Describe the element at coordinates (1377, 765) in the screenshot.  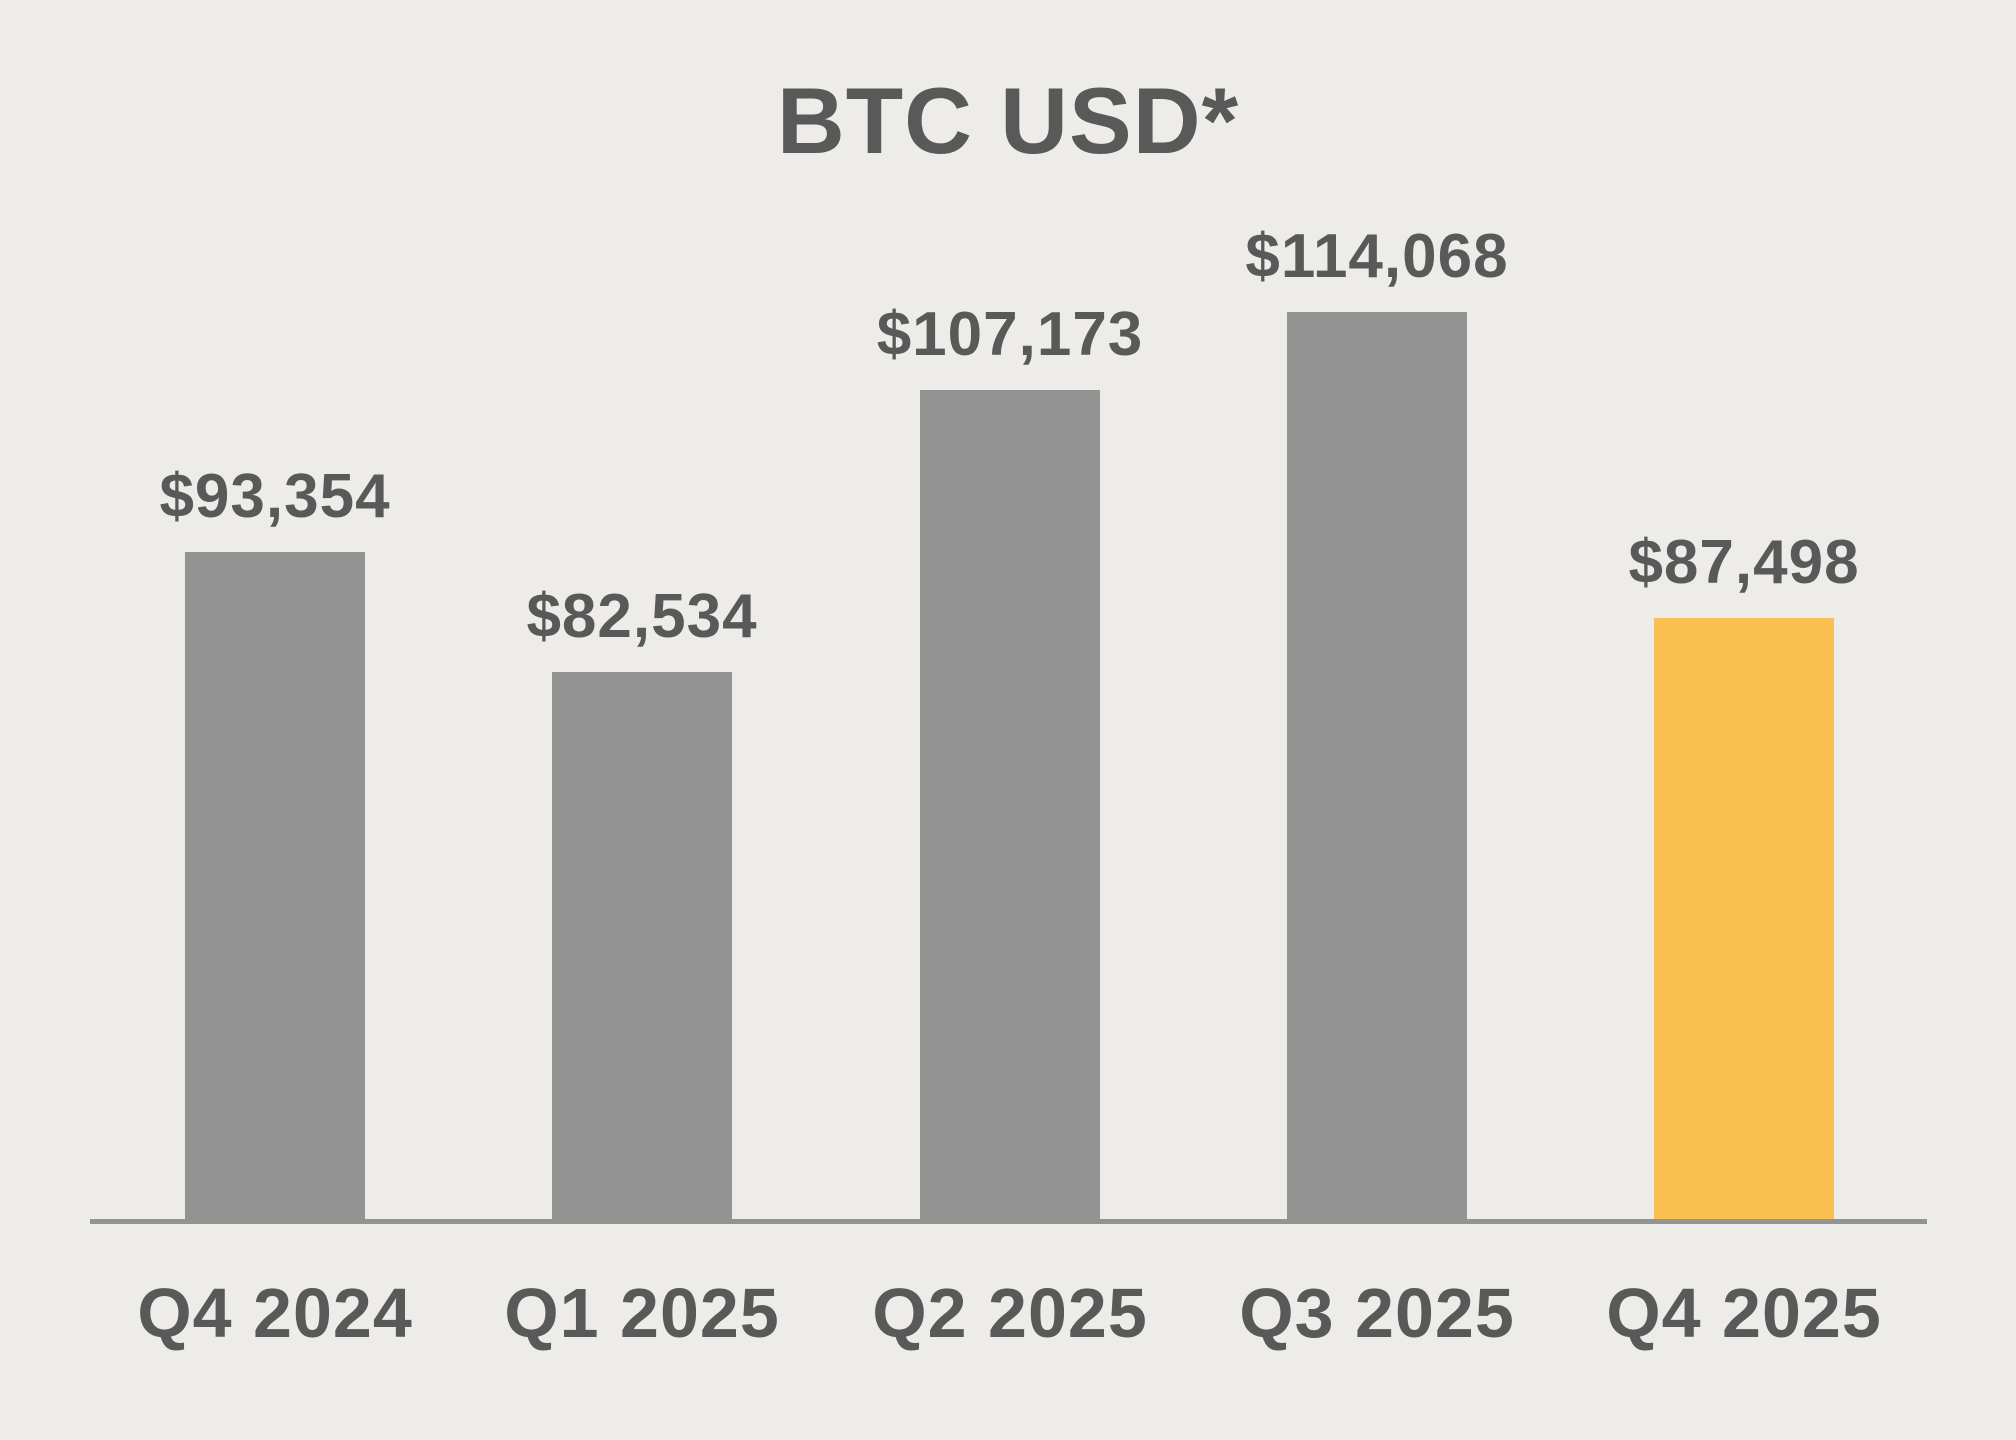
I see `bar-q3-2025` at that location.